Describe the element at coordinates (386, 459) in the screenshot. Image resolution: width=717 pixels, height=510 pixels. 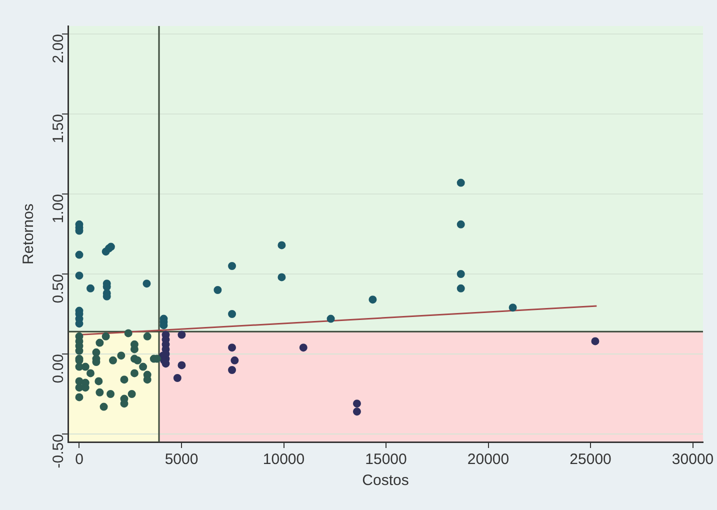
I see `x-tick-label: 15000` at that location.